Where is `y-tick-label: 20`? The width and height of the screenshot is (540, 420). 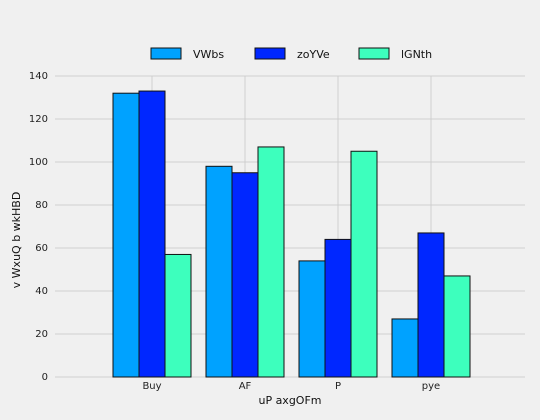
y-tick-label: 20 is located at coordinates (41, 334).